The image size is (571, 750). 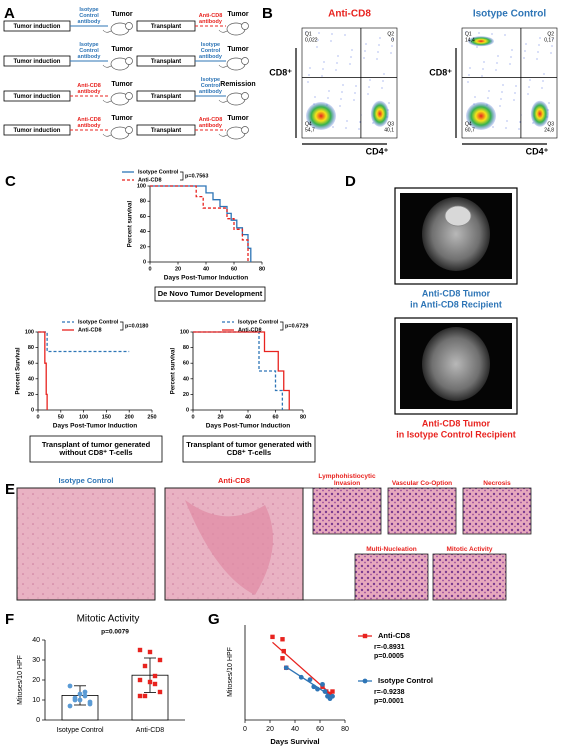 I want to click on y-tick-label: 20, so click(x=186, y=395).